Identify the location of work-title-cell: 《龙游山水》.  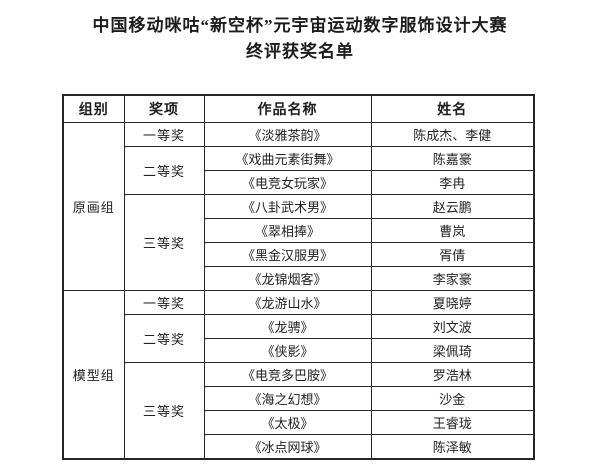
(287, 302).